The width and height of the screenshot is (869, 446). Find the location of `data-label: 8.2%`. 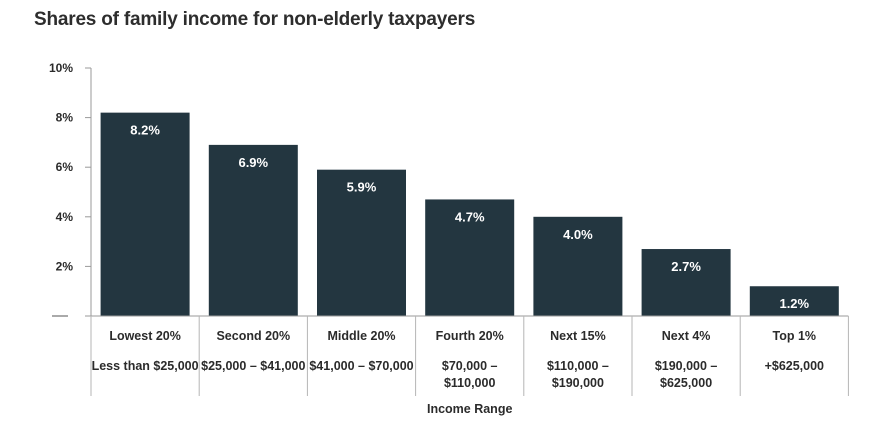

data-label: 8.2% is located at coordinates (145, 130).